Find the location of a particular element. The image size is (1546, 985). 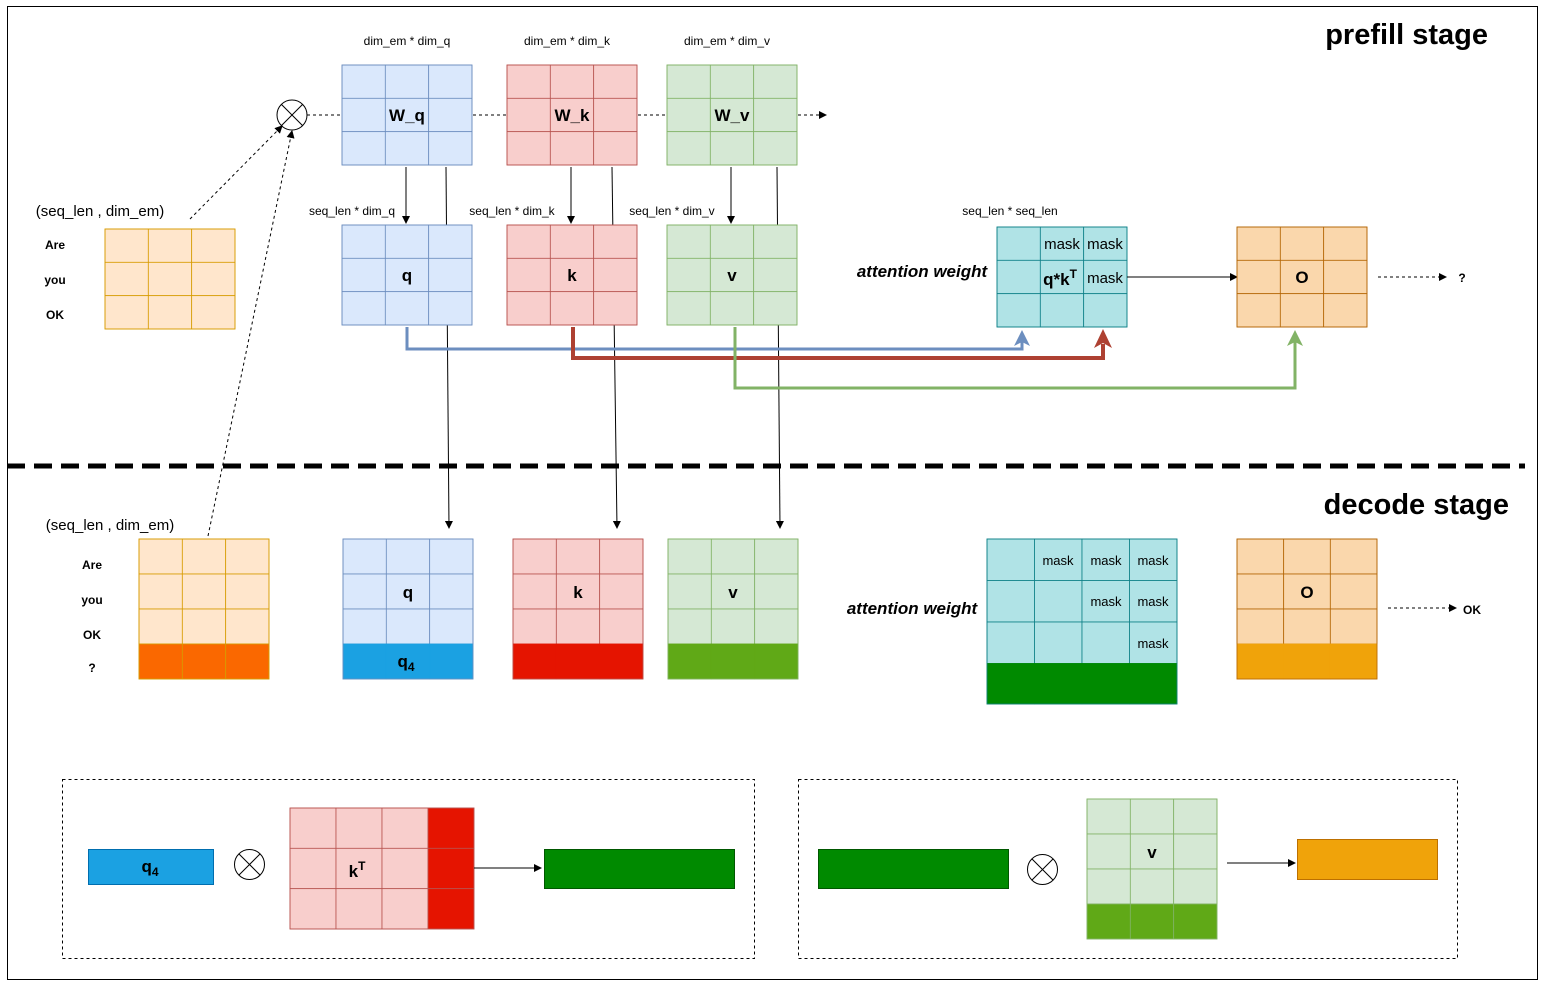

wk-matrix-outline is located at coordinates (572, 115).